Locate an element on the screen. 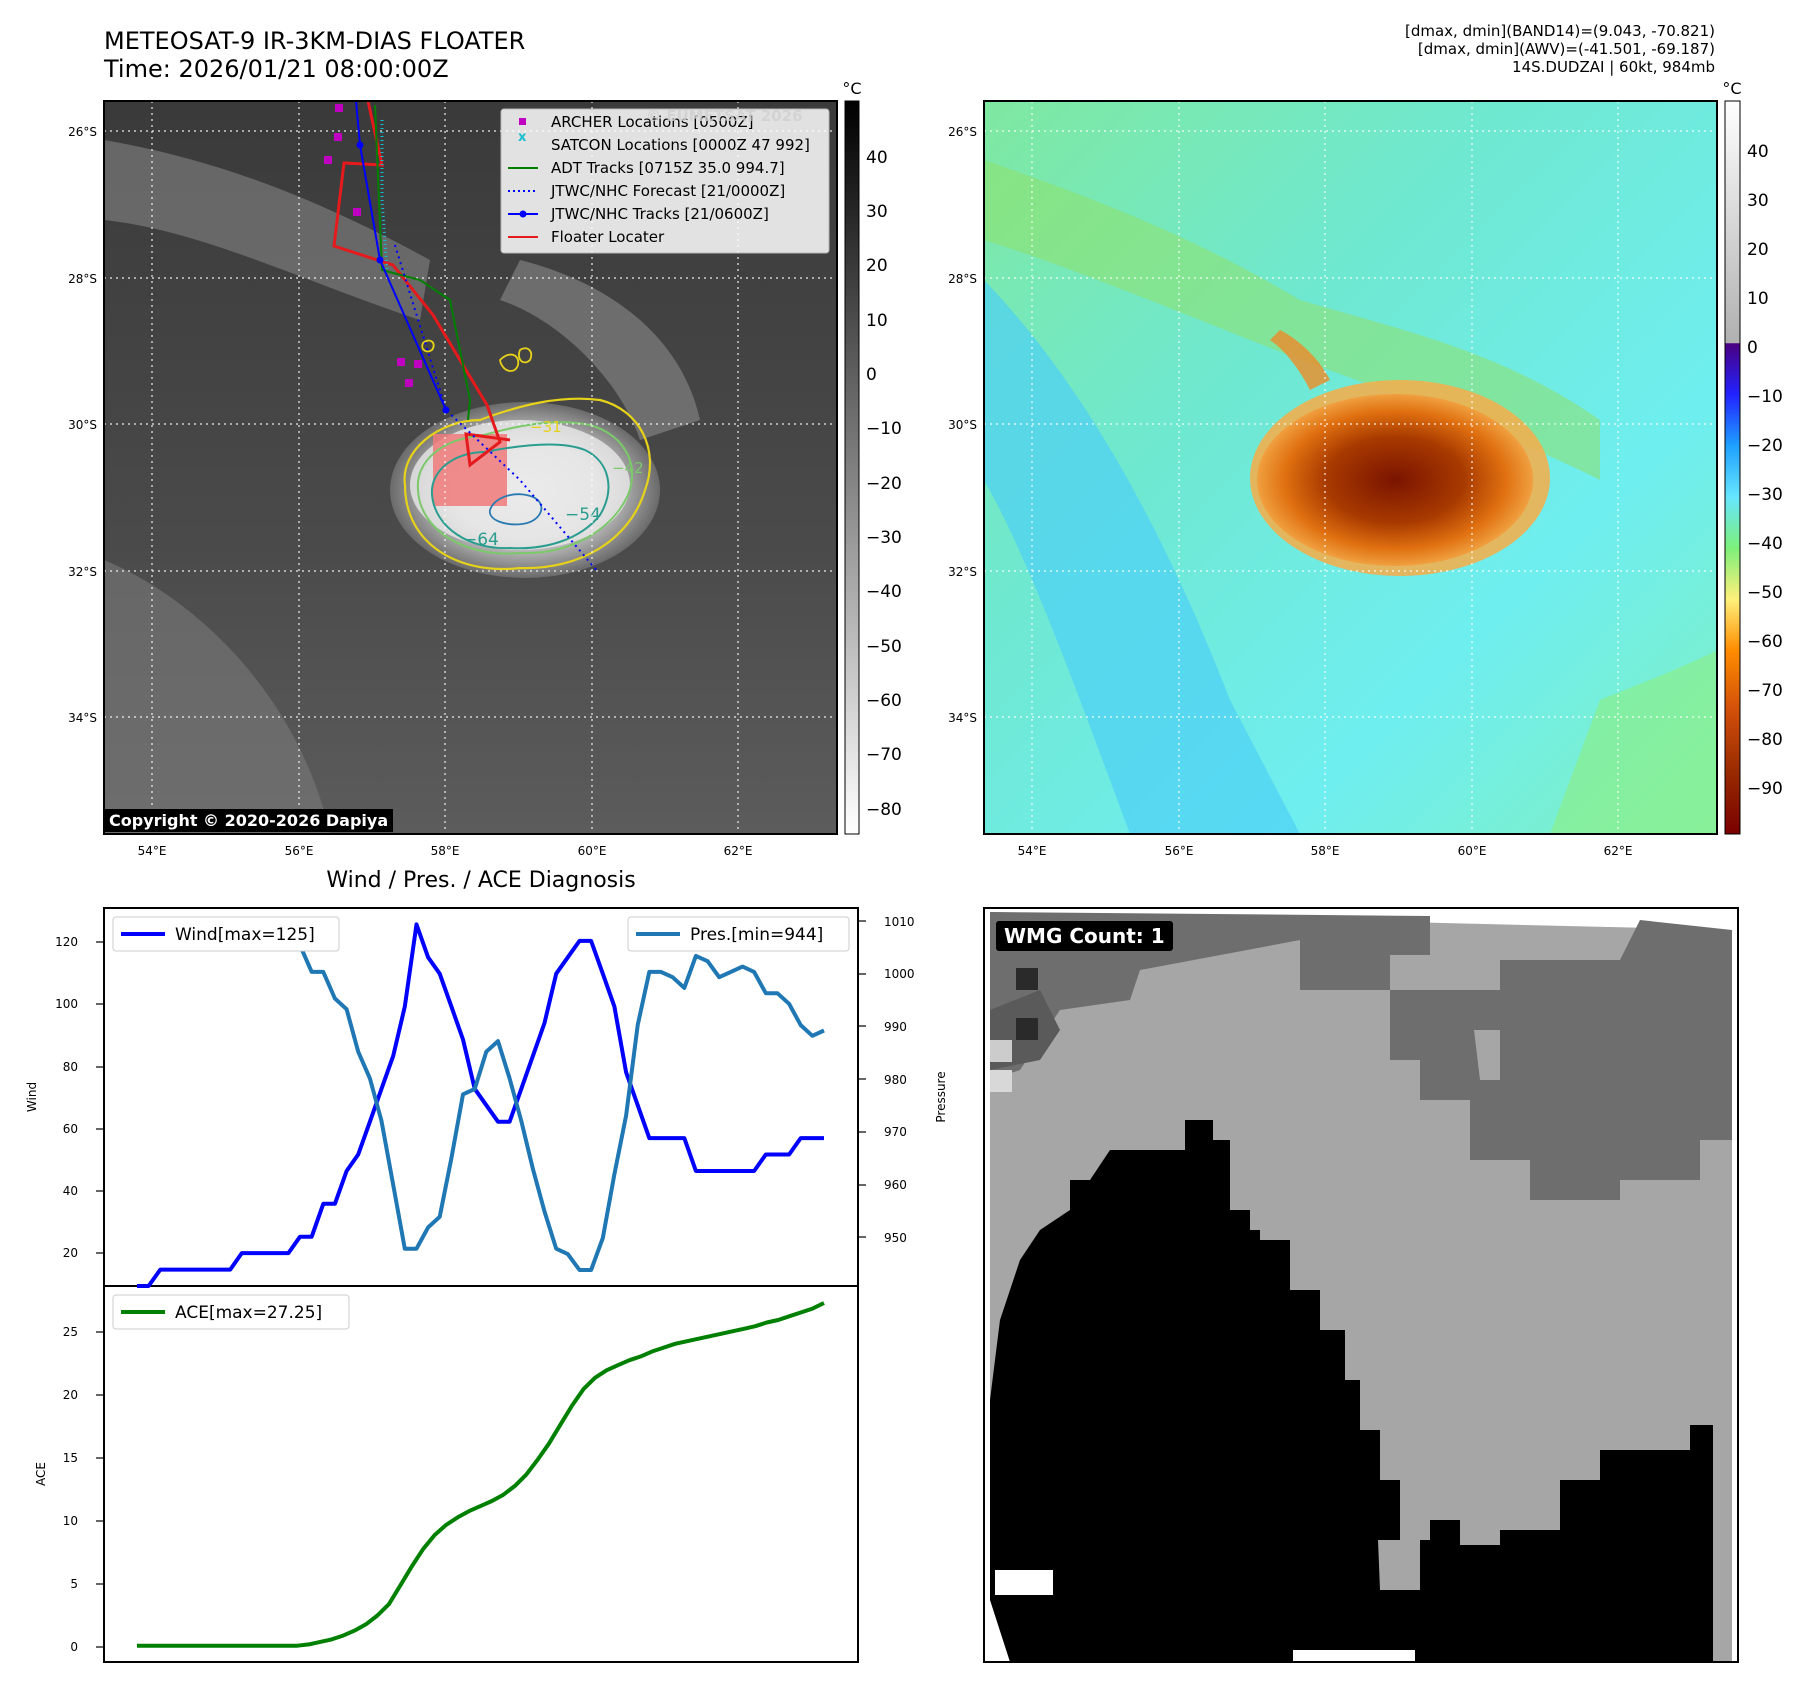  lon-tick: 60°E is located at coordinates (1472, 851).